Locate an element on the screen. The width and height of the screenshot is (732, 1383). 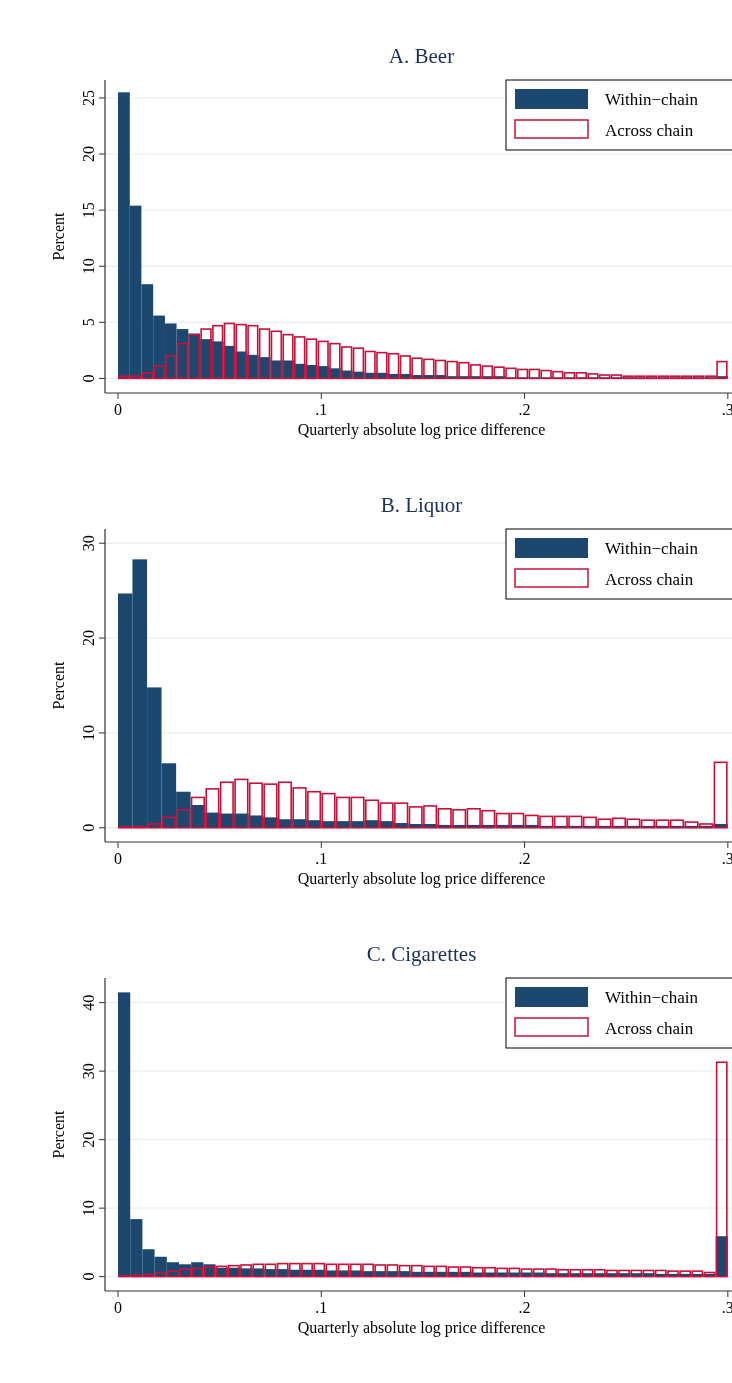
y-tick-label: 5 is located at coordinates (88, 322).